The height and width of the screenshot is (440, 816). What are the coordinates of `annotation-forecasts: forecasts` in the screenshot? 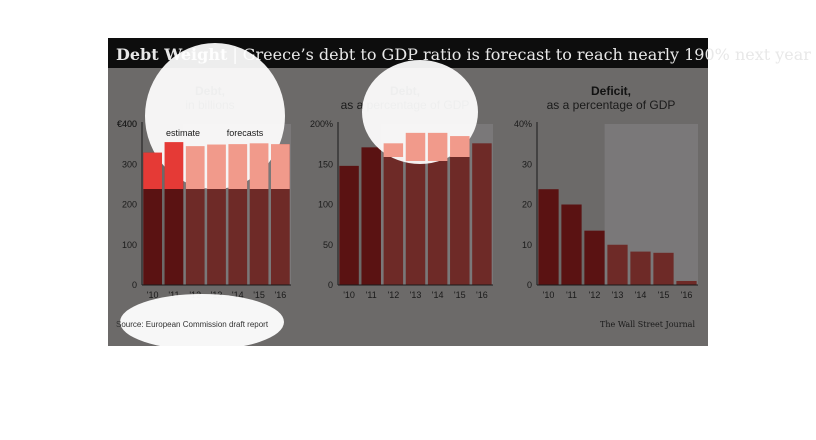 It's located at (245, 133).